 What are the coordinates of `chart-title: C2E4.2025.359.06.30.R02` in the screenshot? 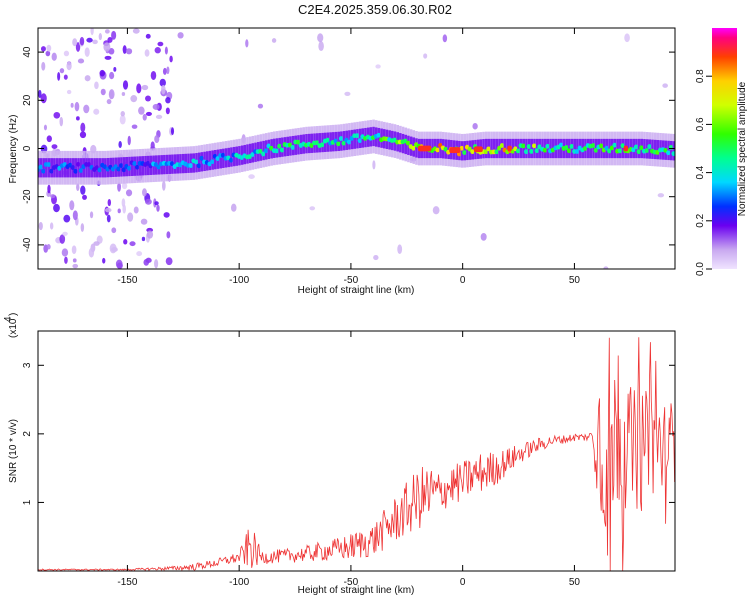 It's located at (375, 9).